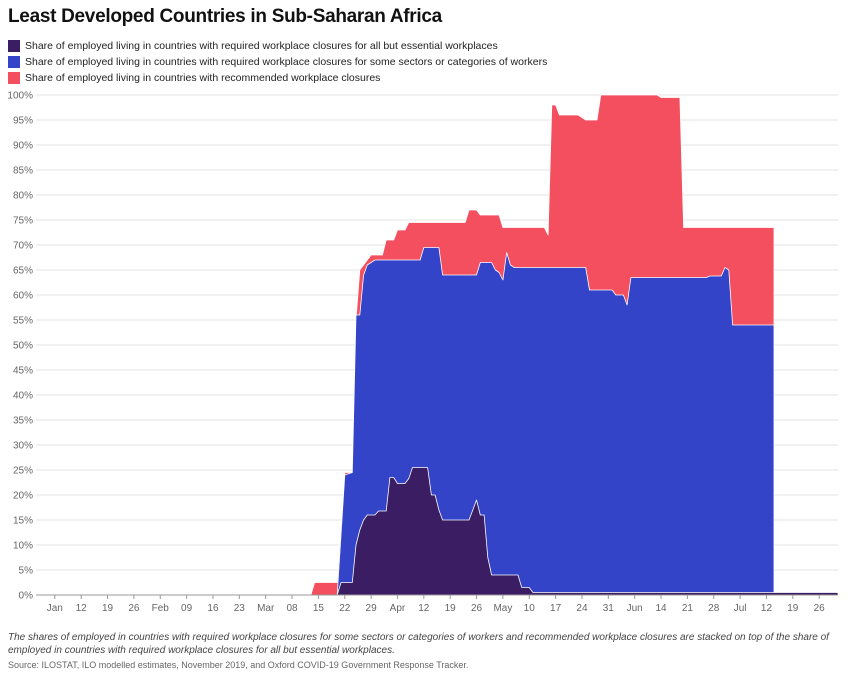  What do you see at coordinates (688, 608) in the screenshot?
I see `x-tick-label: 21` at bounding box center [688, 608].